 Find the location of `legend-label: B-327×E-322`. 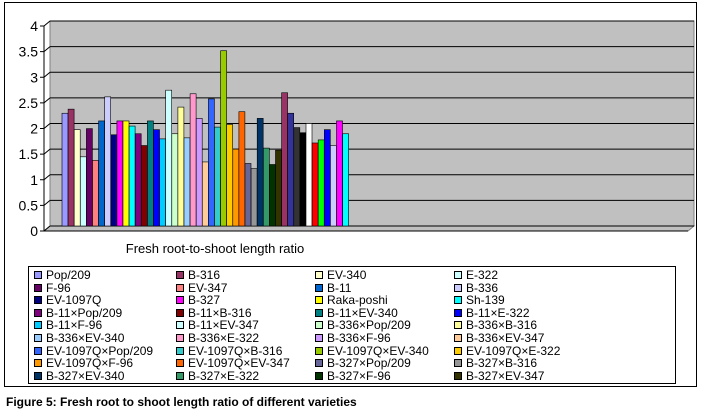

legend-label: B-327×E-322 is located at coordinates (224, 375).